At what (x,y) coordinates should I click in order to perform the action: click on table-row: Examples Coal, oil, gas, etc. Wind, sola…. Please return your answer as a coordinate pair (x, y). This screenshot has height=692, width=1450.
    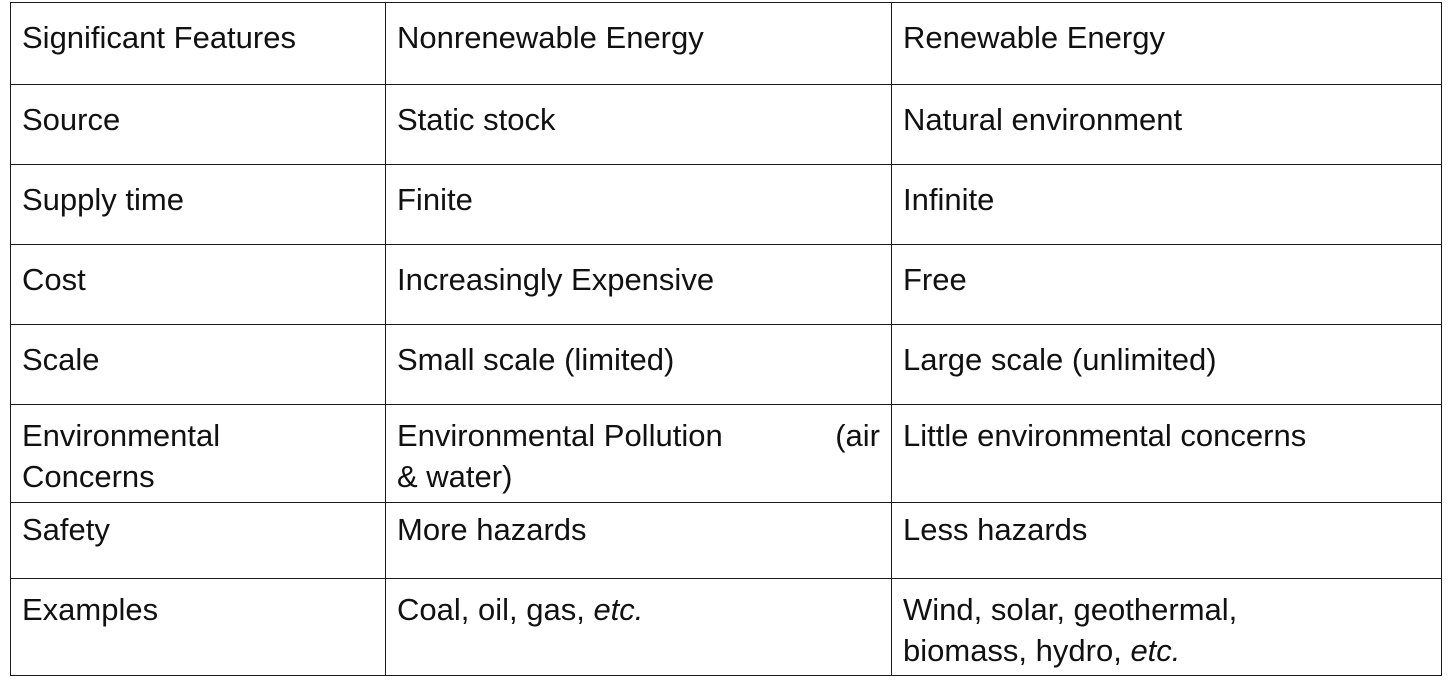
    Looking at the image, I should click on (726, 627).